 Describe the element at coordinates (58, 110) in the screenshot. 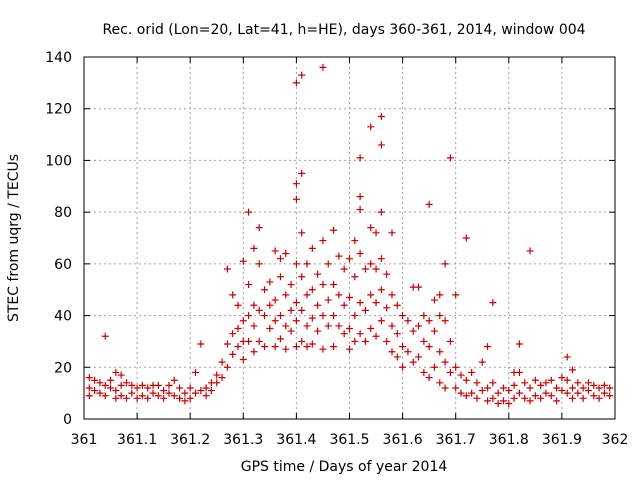

I see `y-tick-label: 120` at that location.